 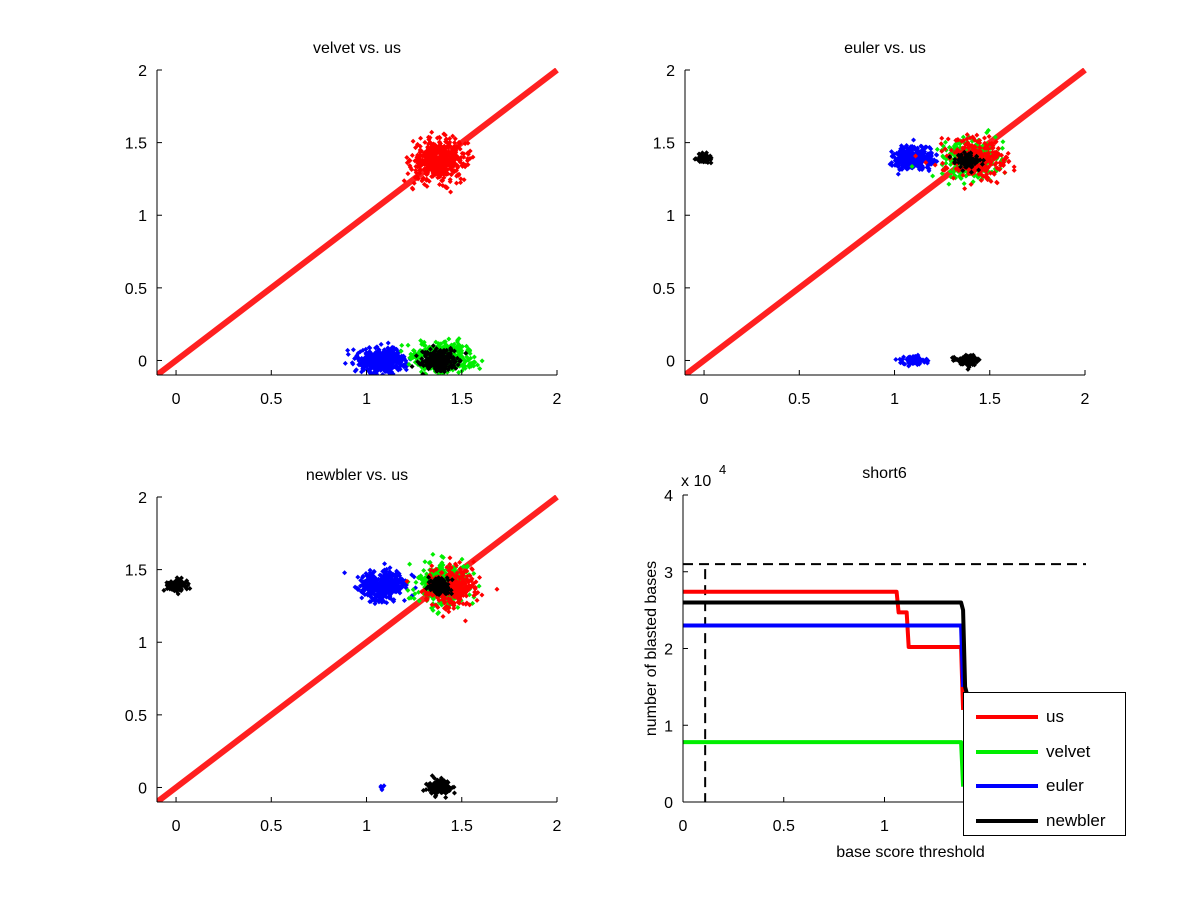 I want to click on legend-swatch, so click(x=1007, y=752).